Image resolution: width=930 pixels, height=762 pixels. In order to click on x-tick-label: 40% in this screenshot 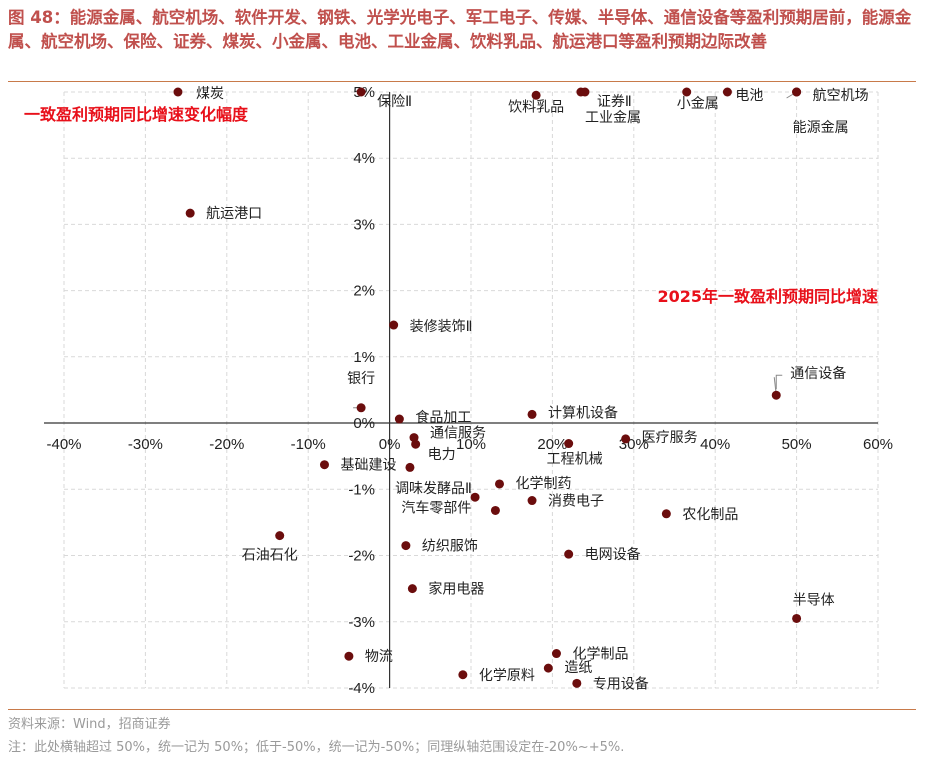, I will do `click(715, 444)`.